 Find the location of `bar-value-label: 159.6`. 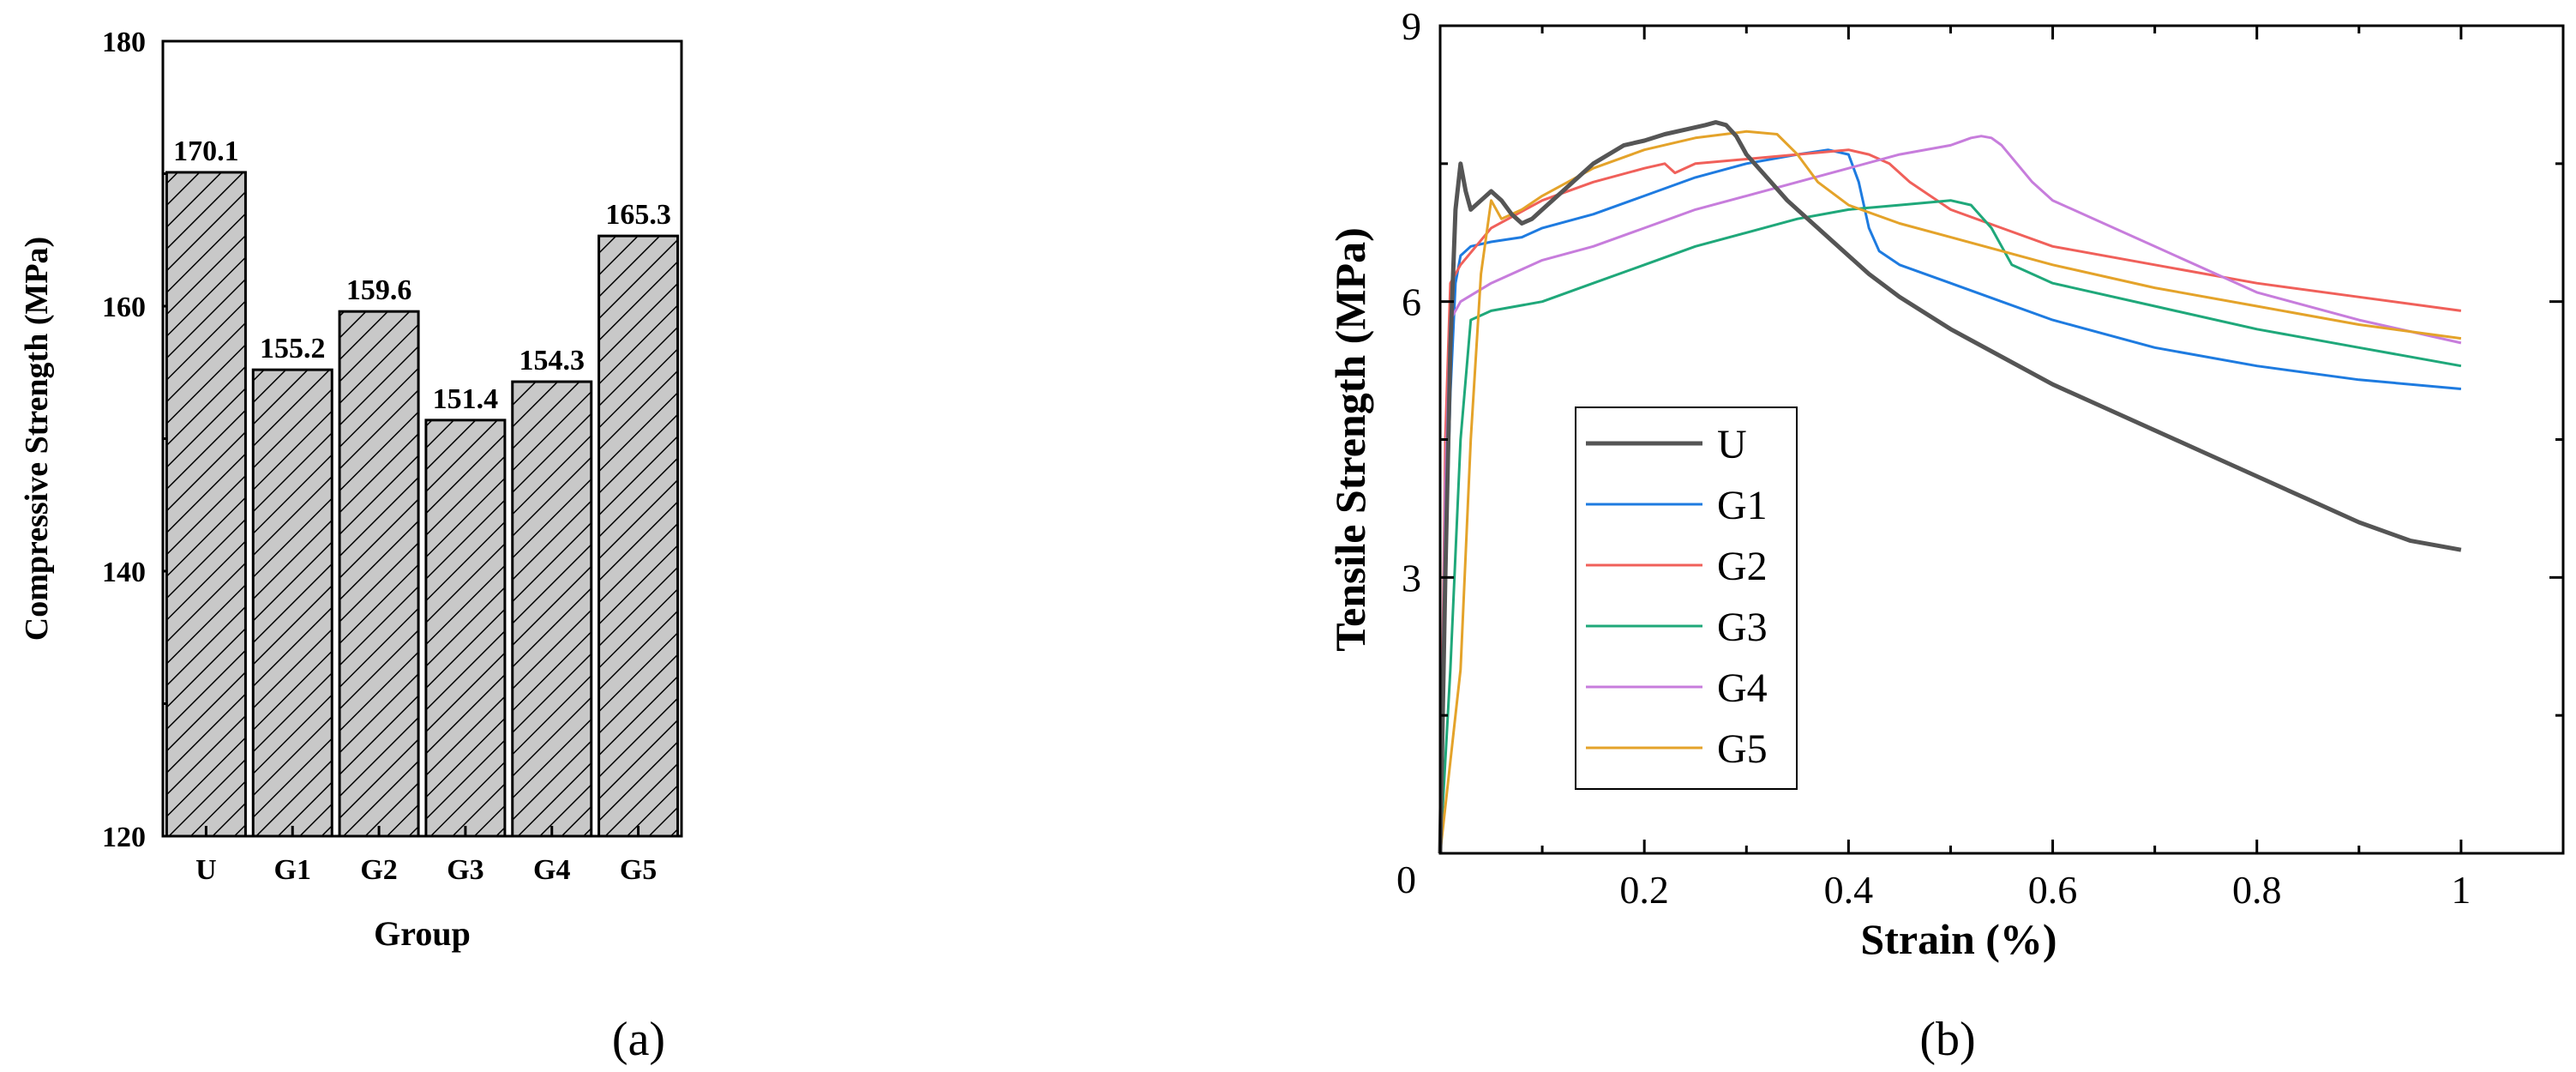

bar-value-label: 159.6 is located at coordinates (379, 290).